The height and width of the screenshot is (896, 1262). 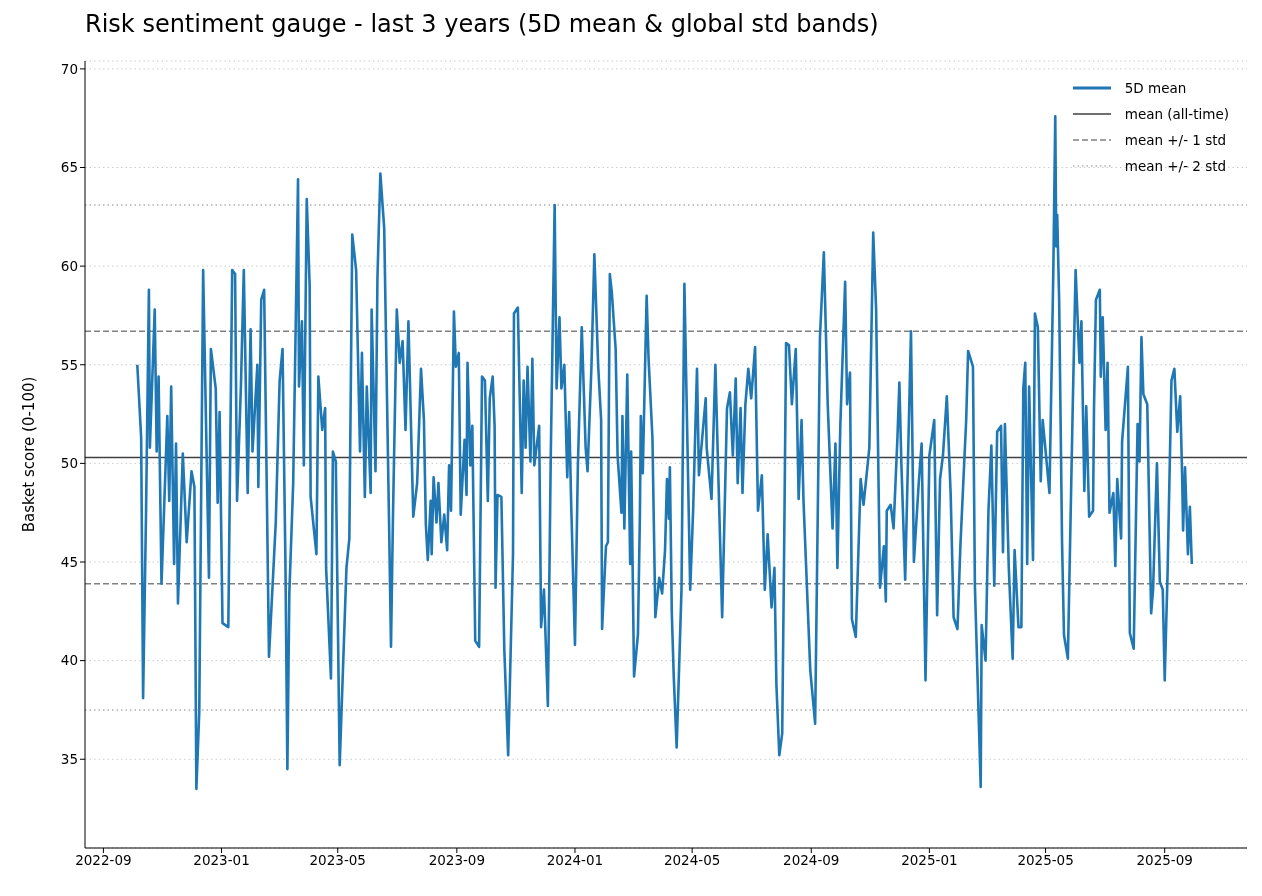 I want to click on x-tick-label: 2025-09, so click(x=1164, y=859).